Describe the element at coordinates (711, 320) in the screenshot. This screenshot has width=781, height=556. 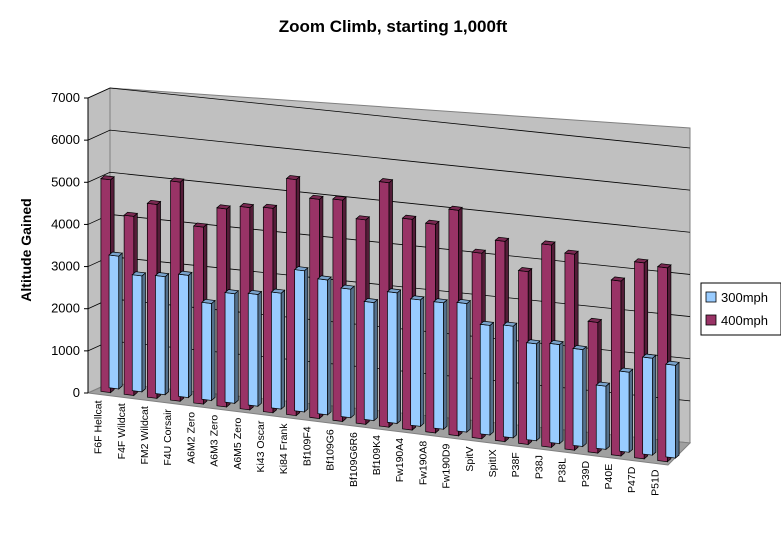
I see `legend-swatch-400mph` at that location.